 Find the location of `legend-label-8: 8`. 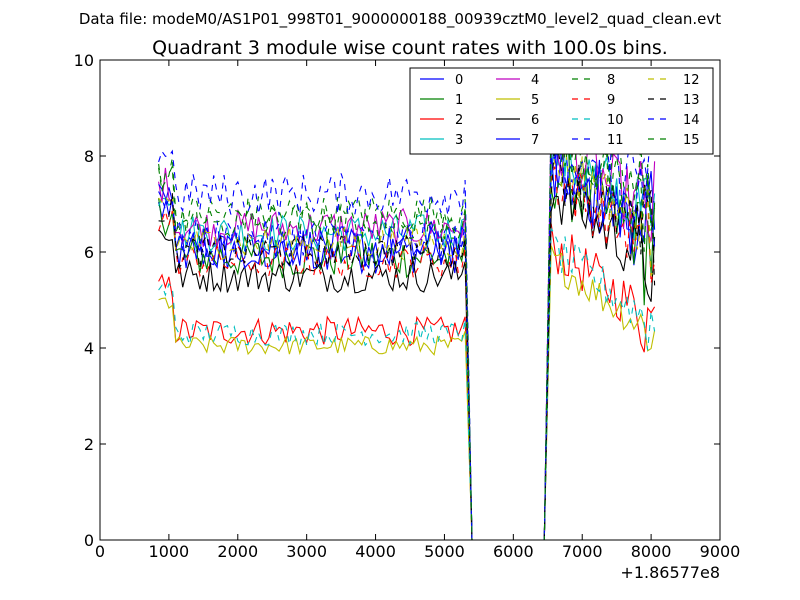

legend-label-8: 8 is located at coordinates (611, 80).